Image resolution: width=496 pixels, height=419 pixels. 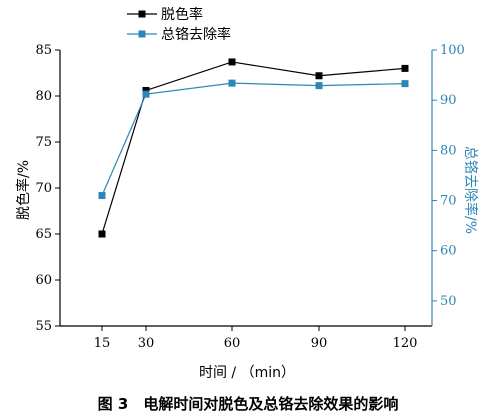 I want to click on y-right-tick-label: 100, so click(x=452, y=50).